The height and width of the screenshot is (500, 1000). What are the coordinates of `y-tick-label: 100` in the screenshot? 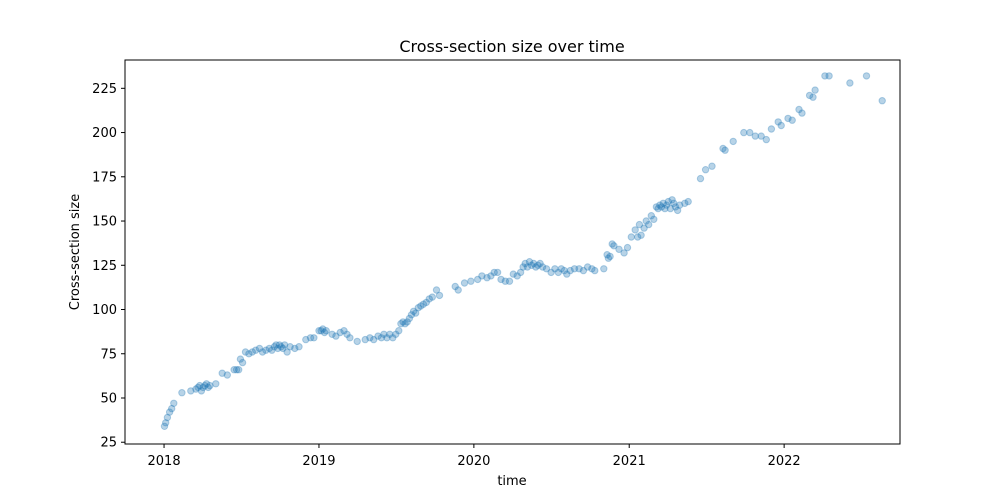 It's located at (104, 310).